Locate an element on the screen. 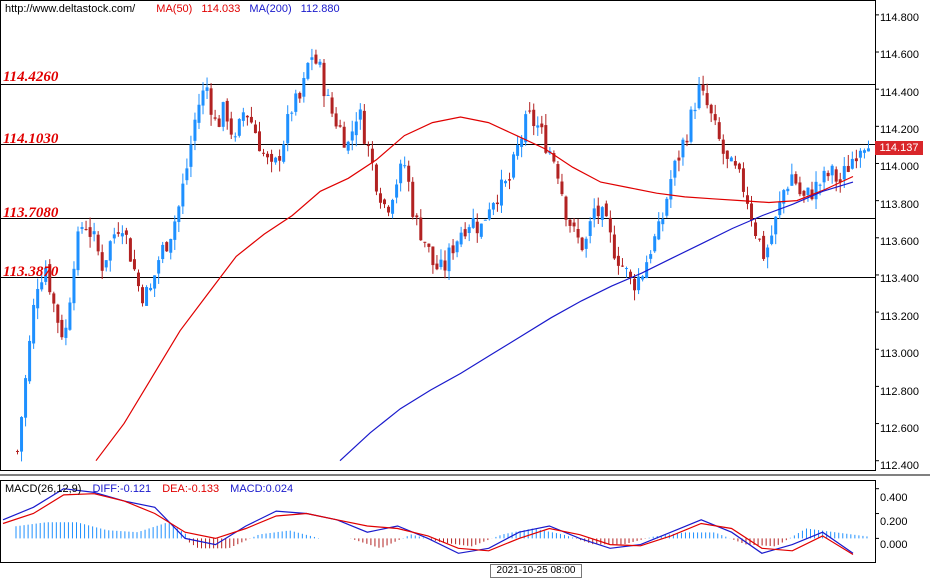 Image resolution: width=930 pixels, height=578 pixels. y-tick-label: 114.000 is located at coordinates (899, 167).